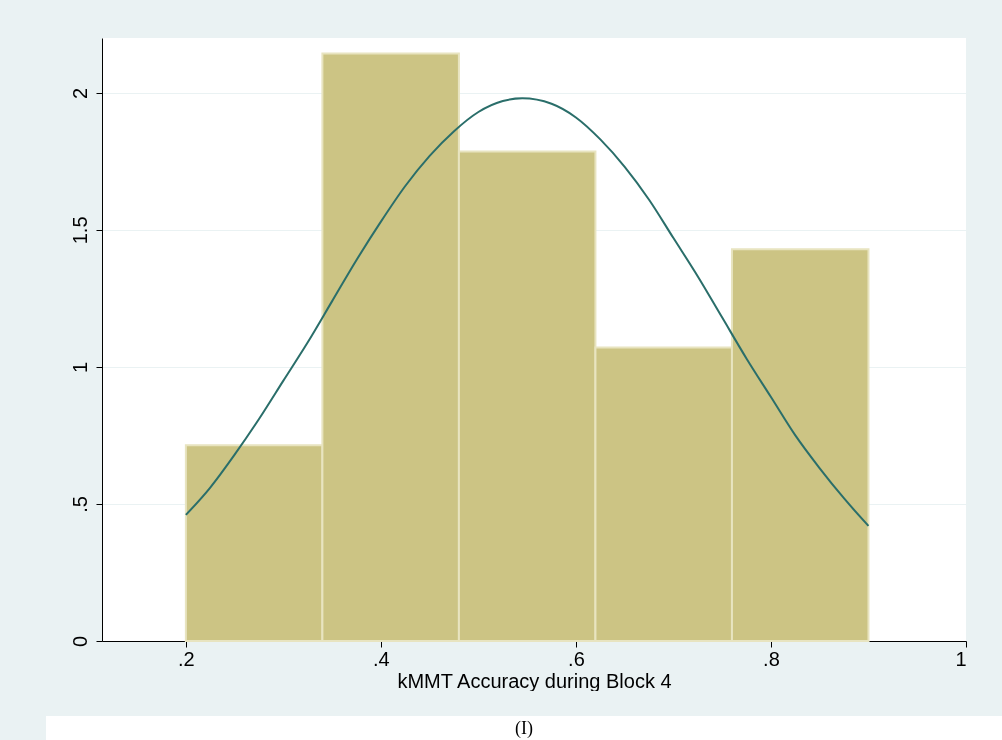  What do you see at coordinates (79, 504) in the screenshot?
I see `y-tick-label: .5` at bounding box center [79, 504].